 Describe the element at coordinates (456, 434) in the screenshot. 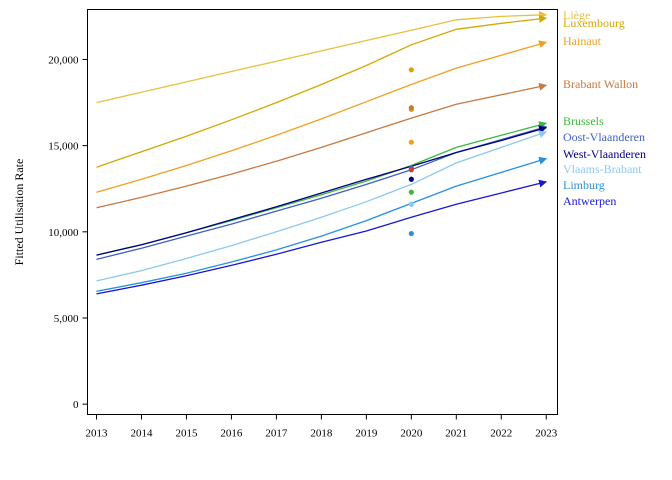

I see `x-tick-label: 2021` at that location.